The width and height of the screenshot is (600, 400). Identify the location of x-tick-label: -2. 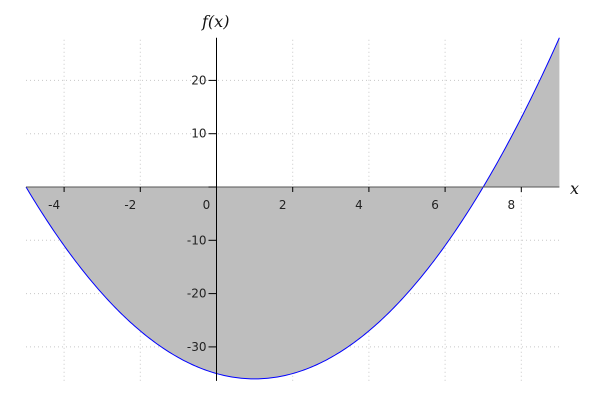
(130, 205).